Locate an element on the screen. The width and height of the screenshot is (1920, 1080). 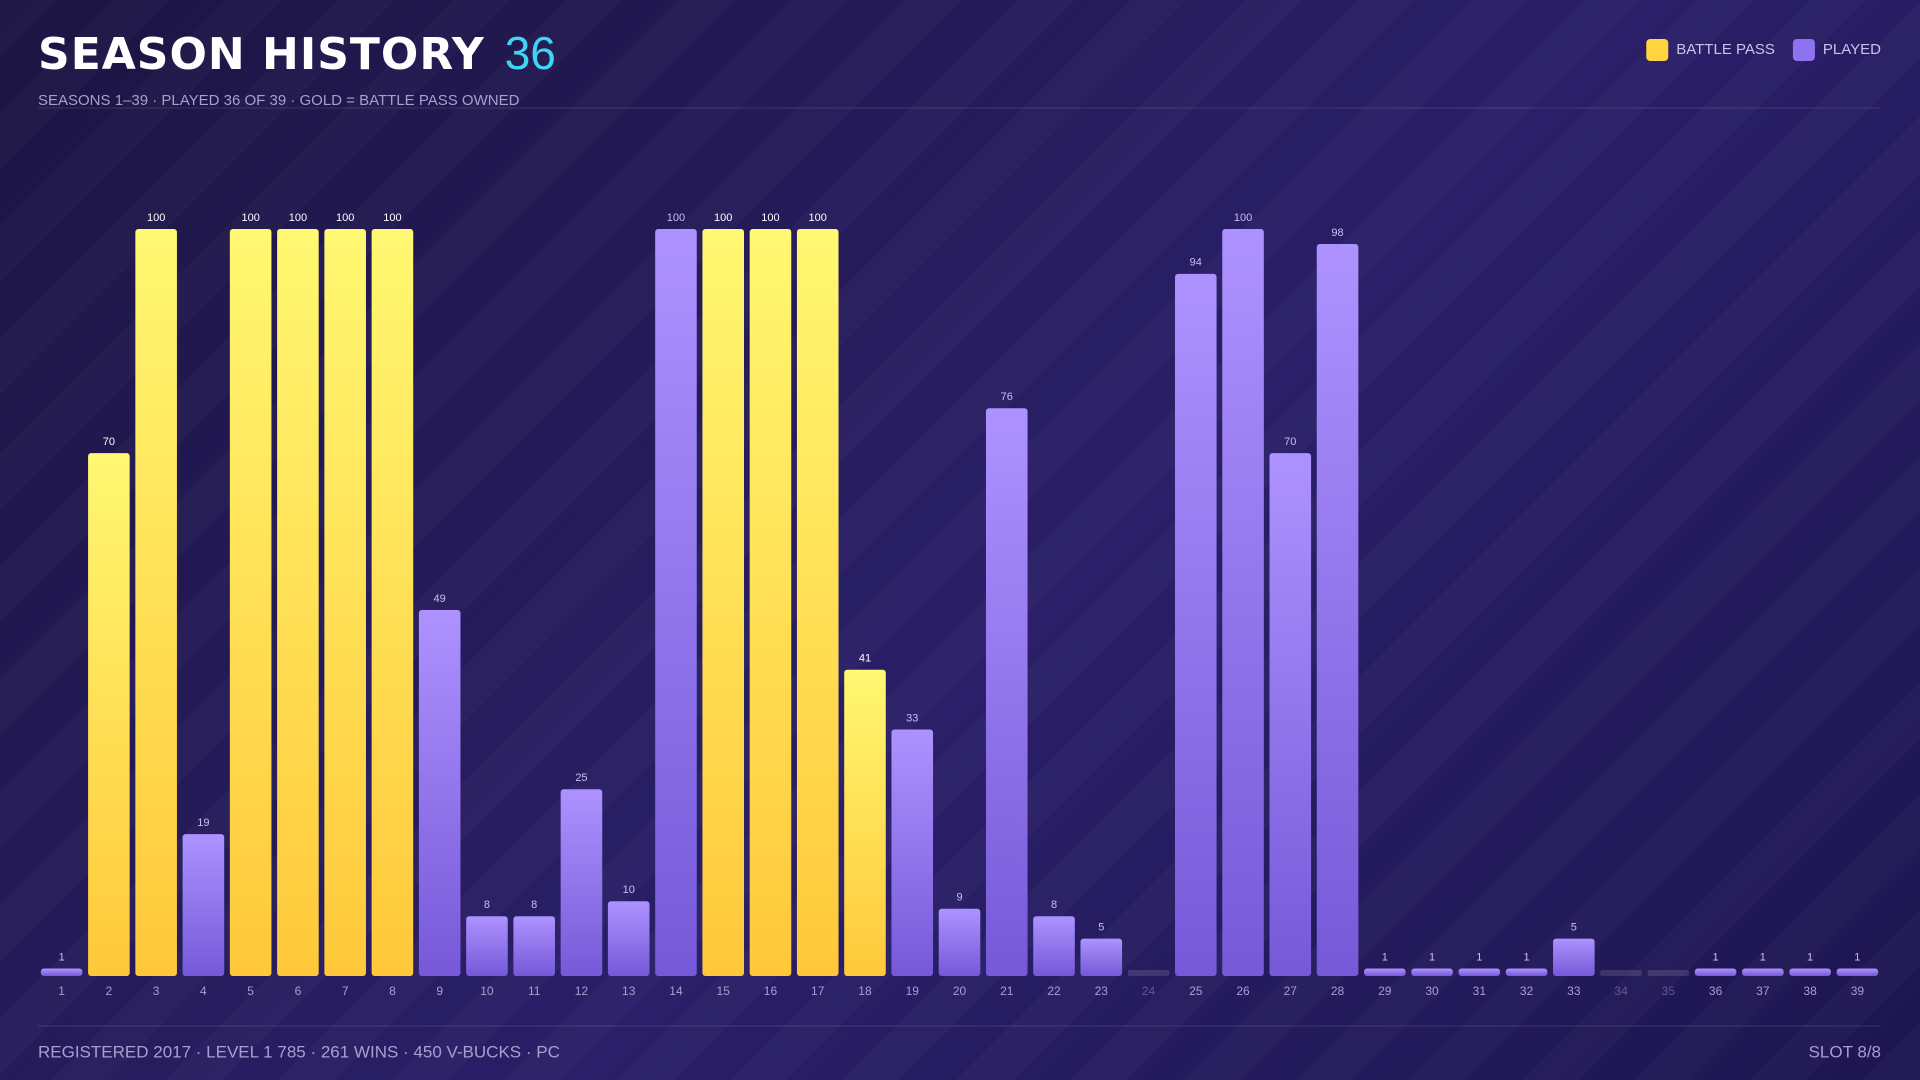
x-tick-label: 35 is located at coordinates (1669, 991).